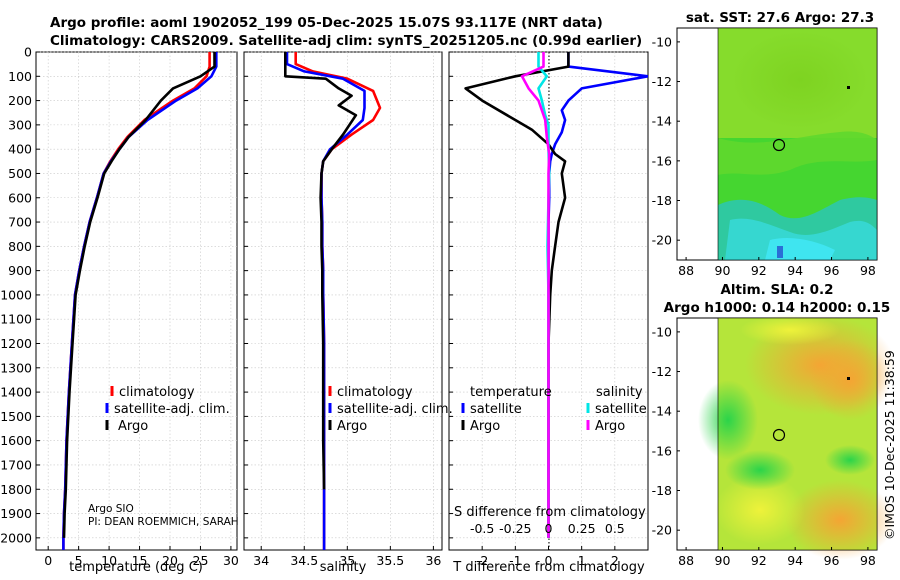 Image resolution: width=900 pixels, height=580 pixels. Describe the element at coordinates (16, 294) in the screenshot. I see `depth-tick-label: 1000` at that location.